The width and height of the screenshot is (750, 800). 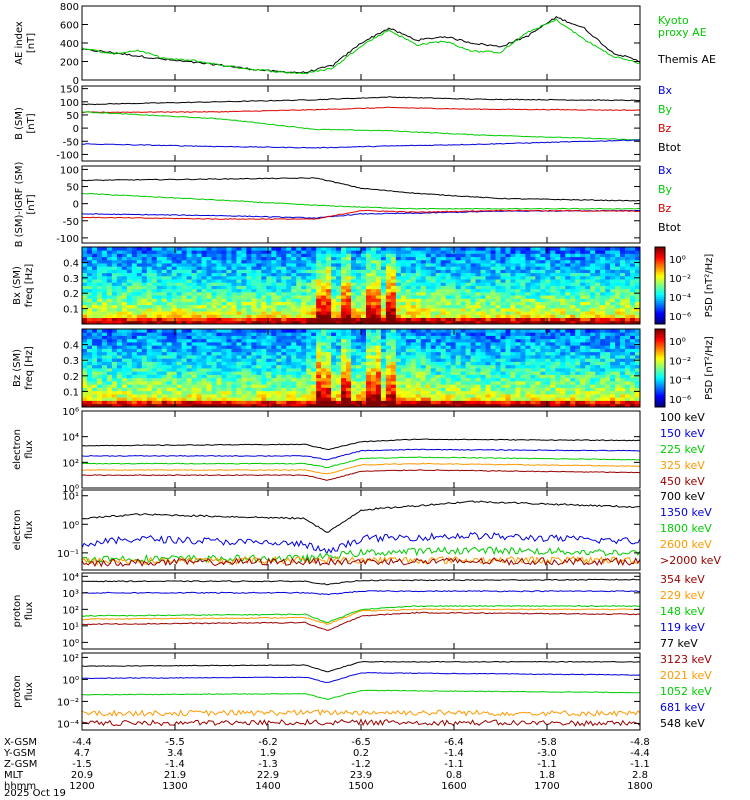 What do you see at coordinates (19, 43) in the screenshot?
I see `ylabel: AE index` at bounding box center [19, 43].